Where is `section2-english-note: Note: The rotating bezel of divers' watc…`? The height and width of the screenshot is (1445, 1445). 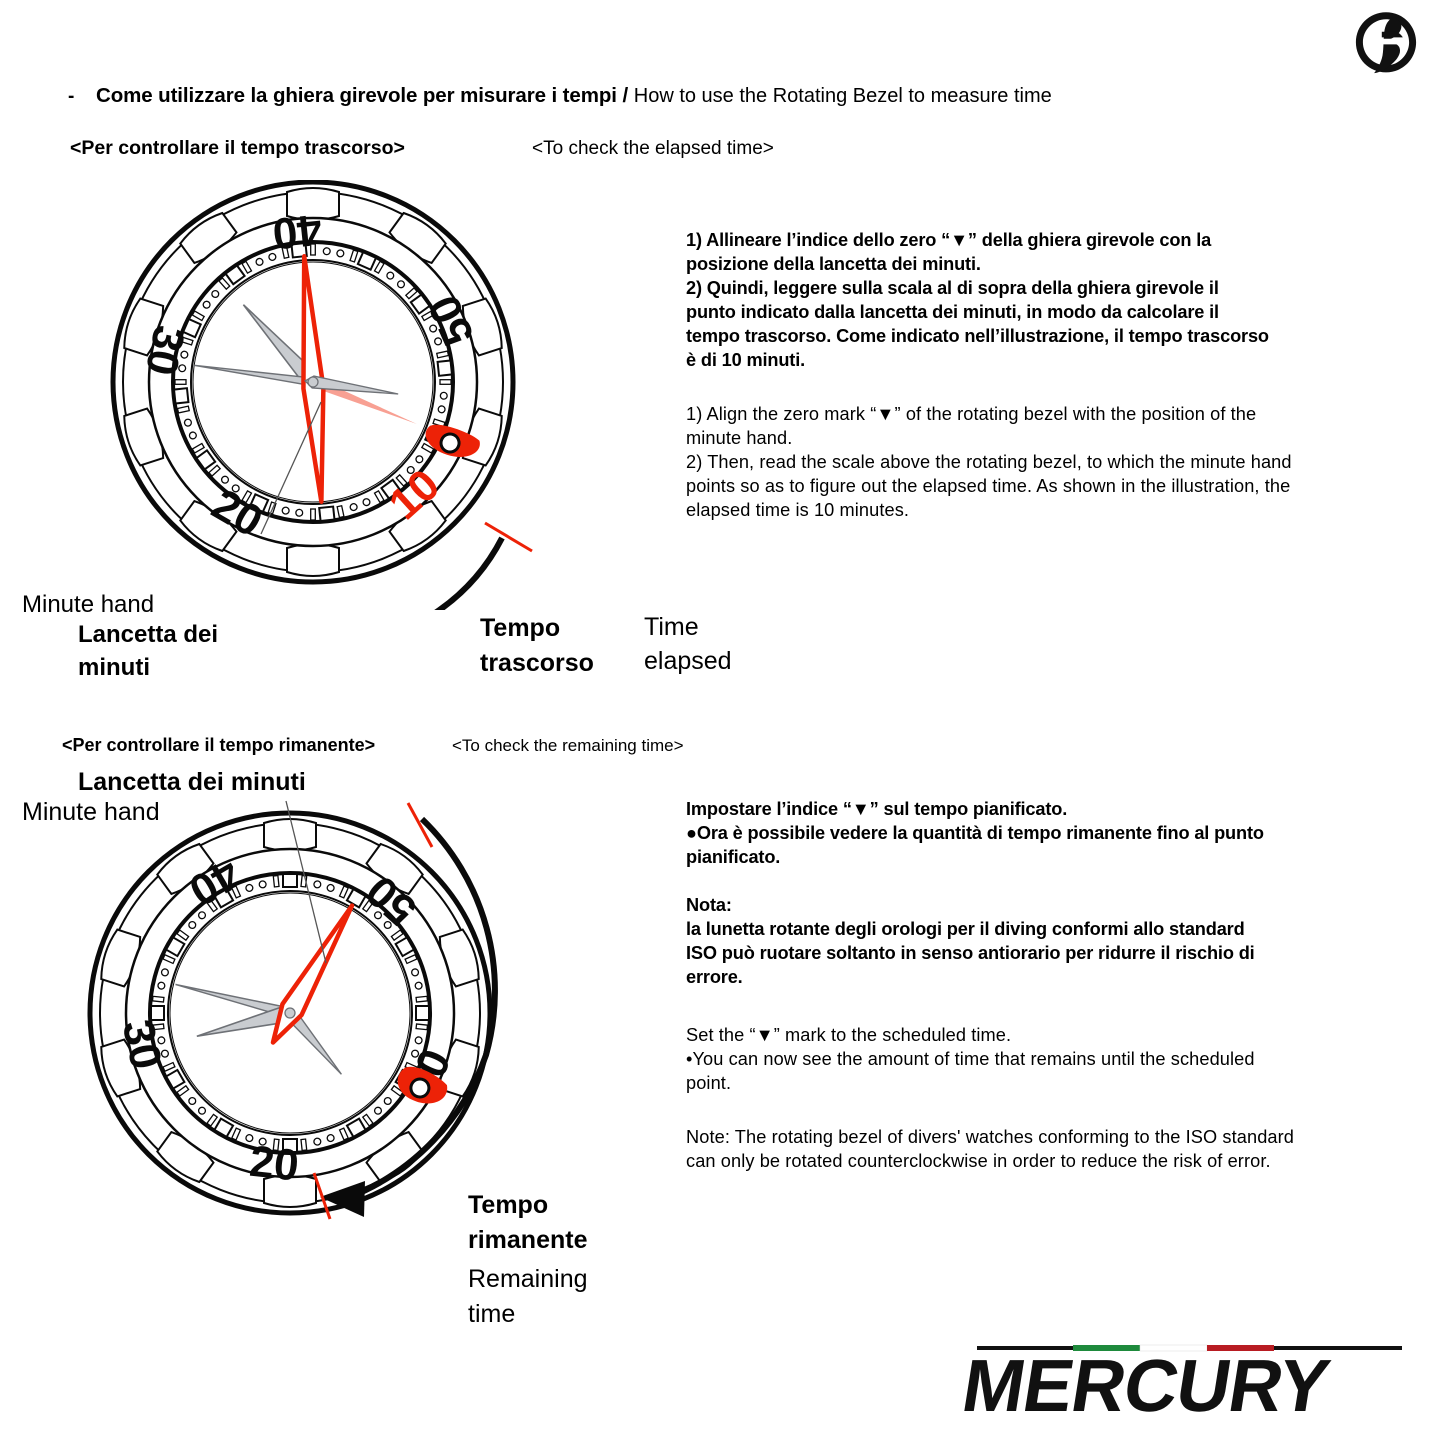 section2-english-note: Note: The rotating bezel of divers' watc… is located at coordinates (1042, 1149).